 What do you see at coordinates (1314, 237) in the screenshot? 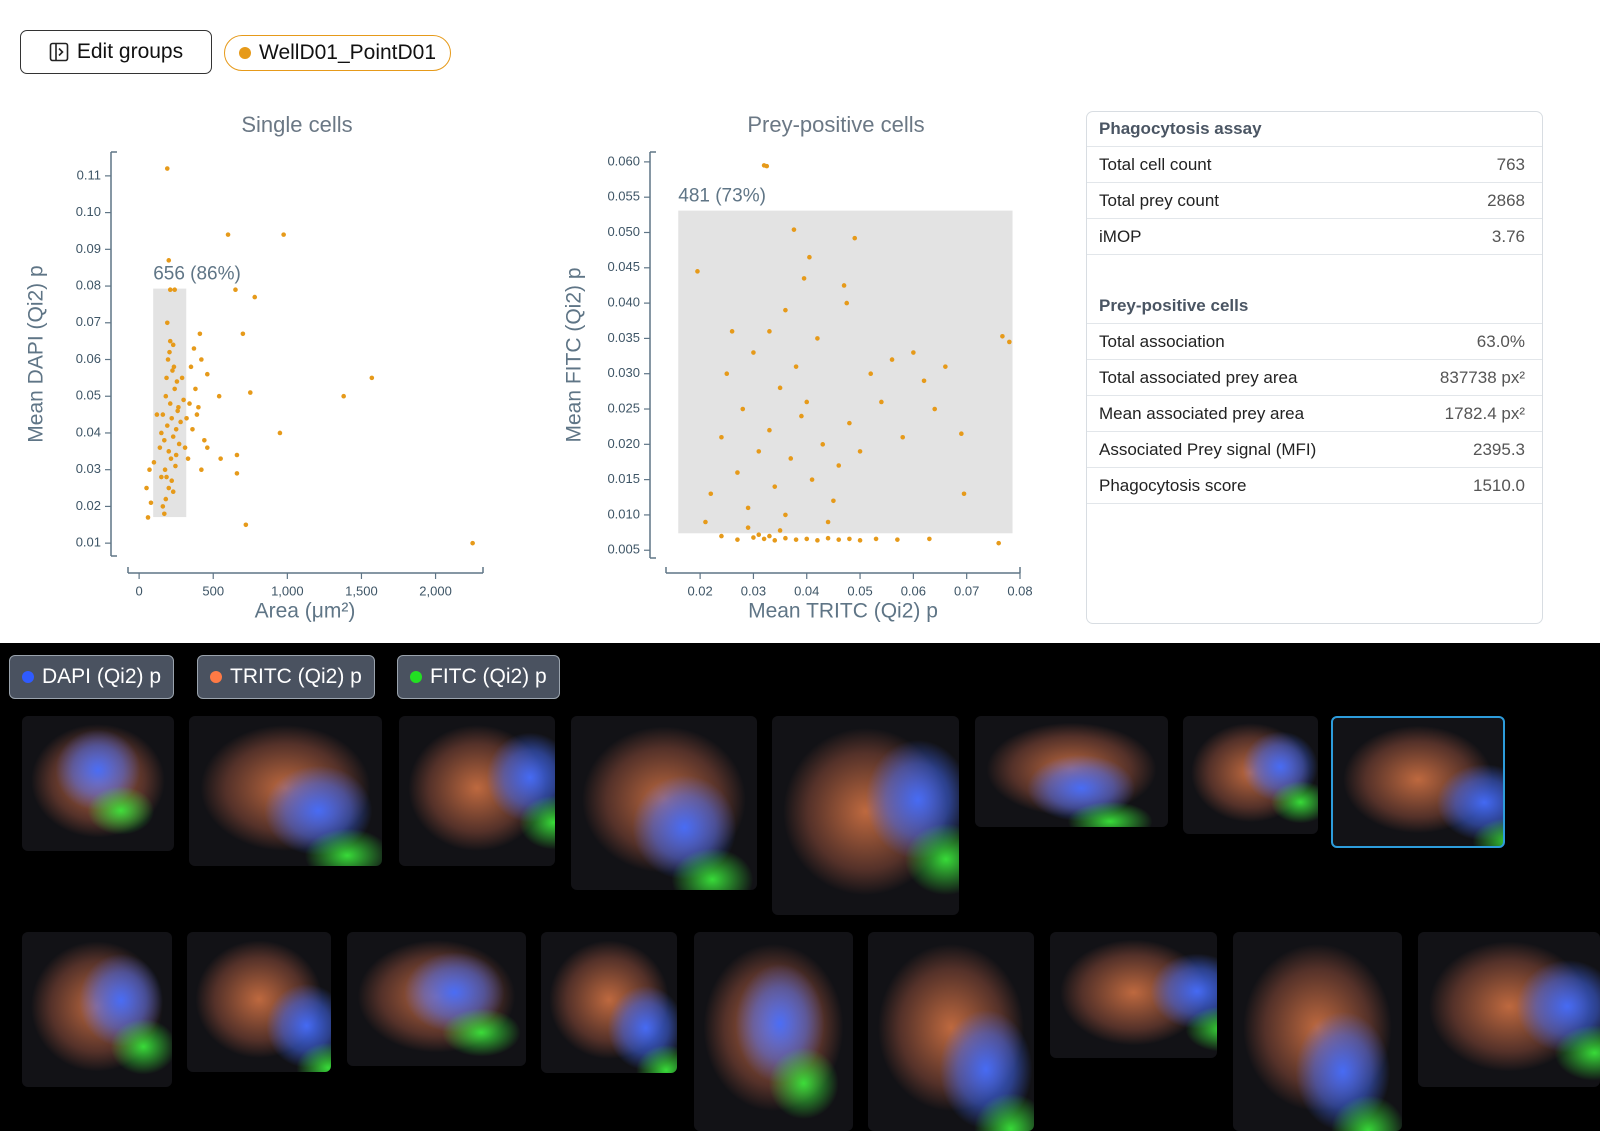
I see `table-row: iMOP 3.76` at bounding box center [1314, 237].